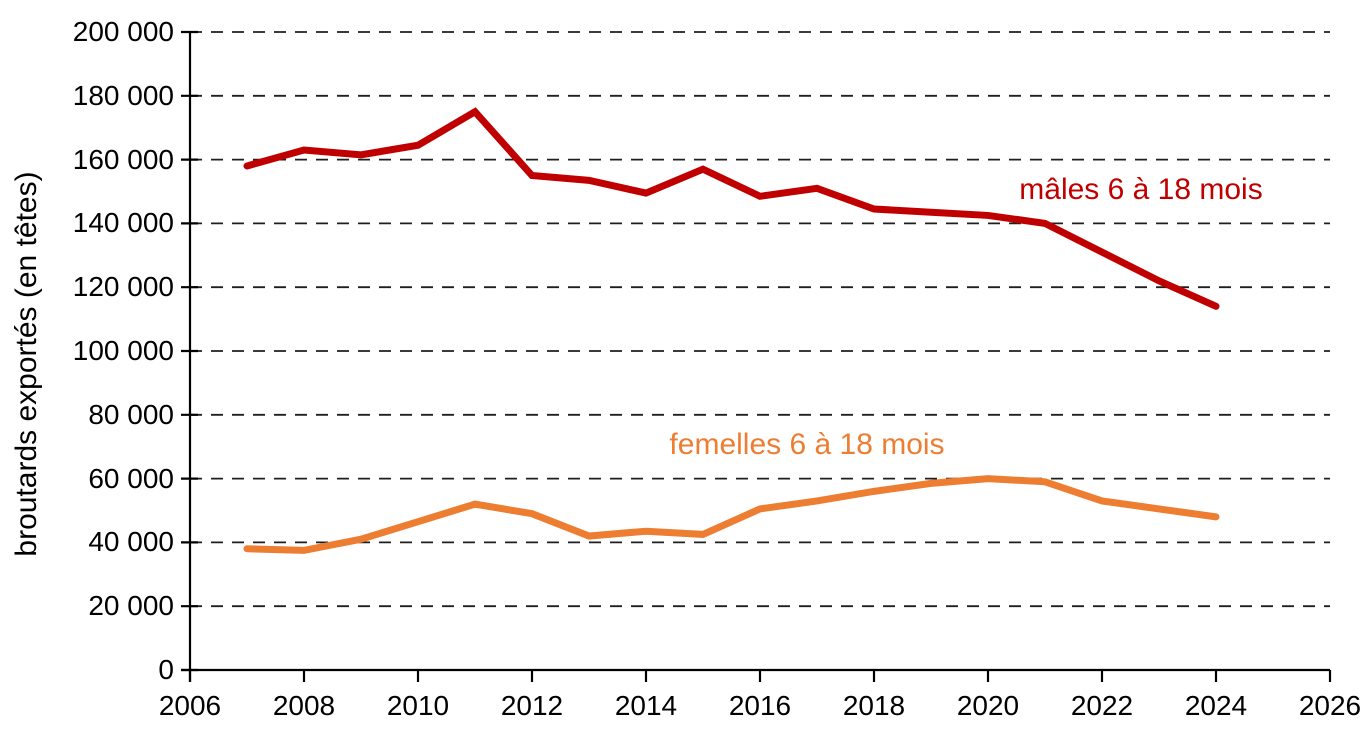  I want to click on x-tick-label: 2014, so click(646, 705).